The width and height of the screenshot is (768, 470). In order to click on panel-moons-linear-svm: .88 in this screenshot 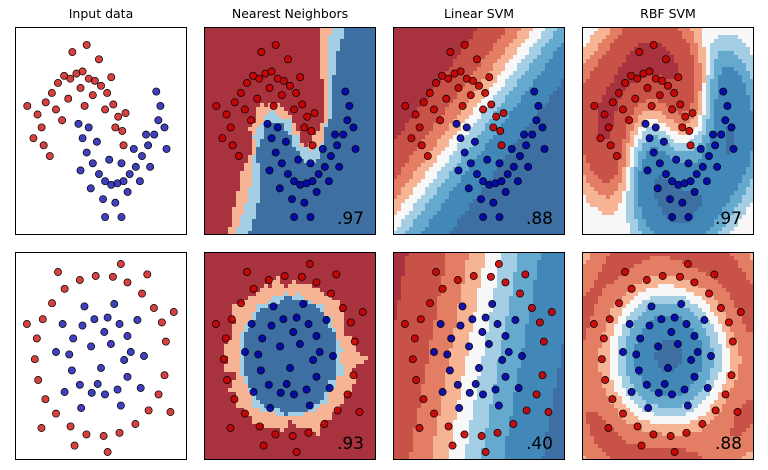, I will do `click(479, 131)`.